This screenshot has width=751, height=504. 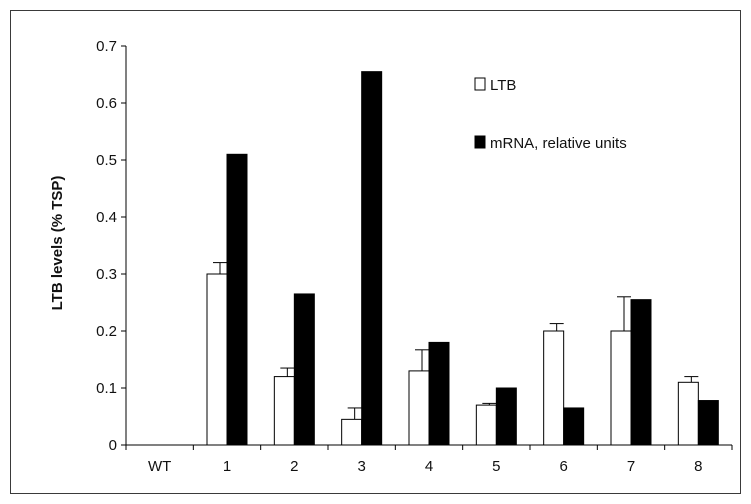 I want to click on x-tick-label: 8, so click(x=698, y=466).